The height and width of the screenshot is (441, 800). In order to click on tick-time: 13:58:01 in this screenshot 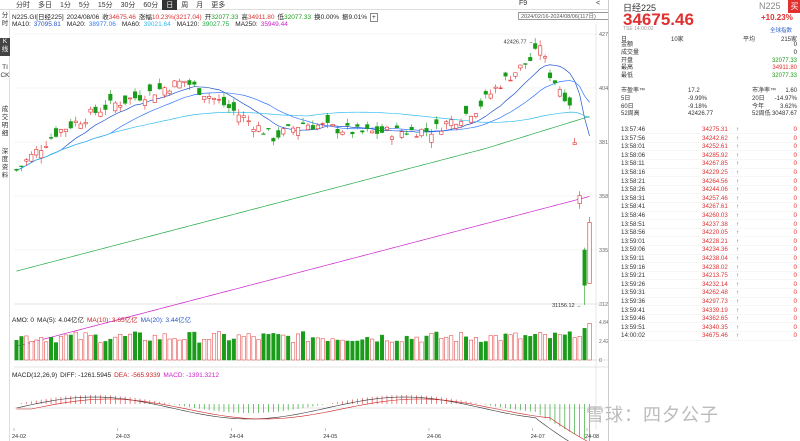, I will do `click(633, 147)`.